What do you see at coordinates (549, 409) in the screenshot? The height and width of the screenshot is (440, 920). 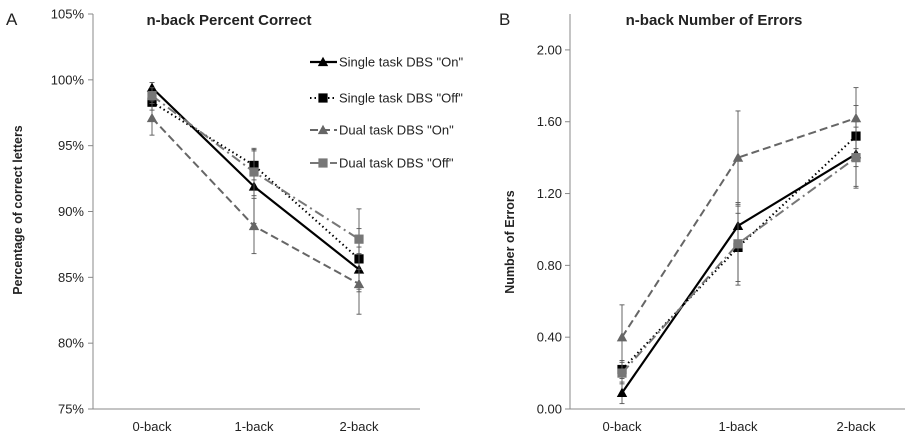 I see `panel-b-y-tick-label: 0.00` at bounding box center [549, 409].